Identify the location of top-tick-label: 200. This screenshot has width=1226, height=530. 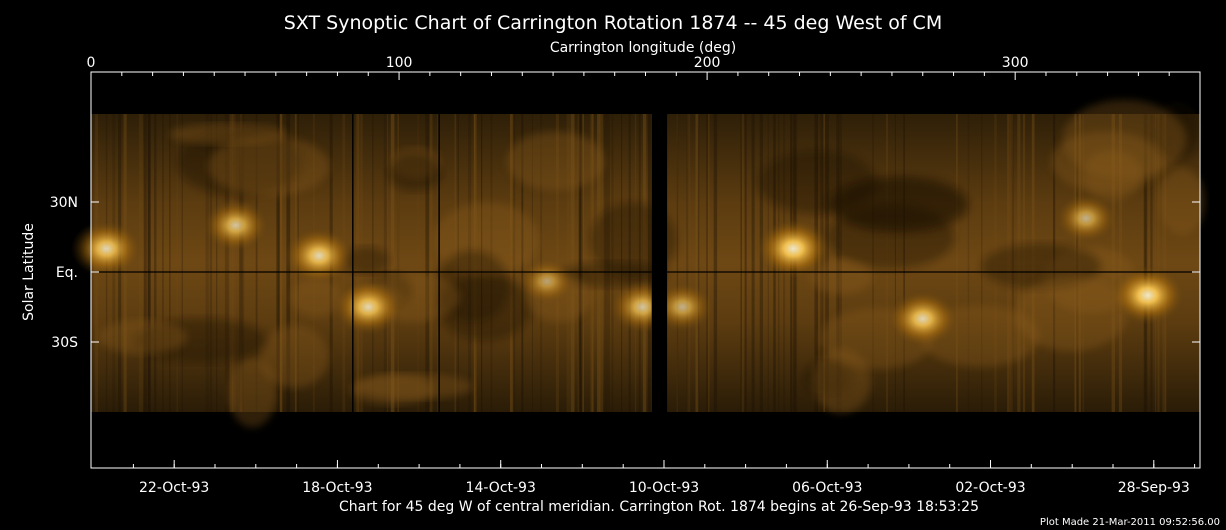
(707, 63).